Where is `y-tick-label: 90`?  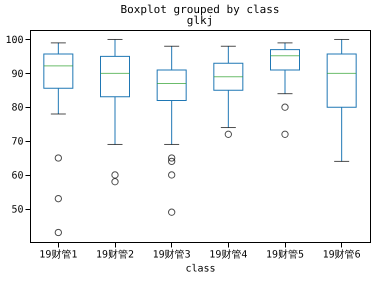 y-tick-label: 90 is located at coordinates (17, 74).